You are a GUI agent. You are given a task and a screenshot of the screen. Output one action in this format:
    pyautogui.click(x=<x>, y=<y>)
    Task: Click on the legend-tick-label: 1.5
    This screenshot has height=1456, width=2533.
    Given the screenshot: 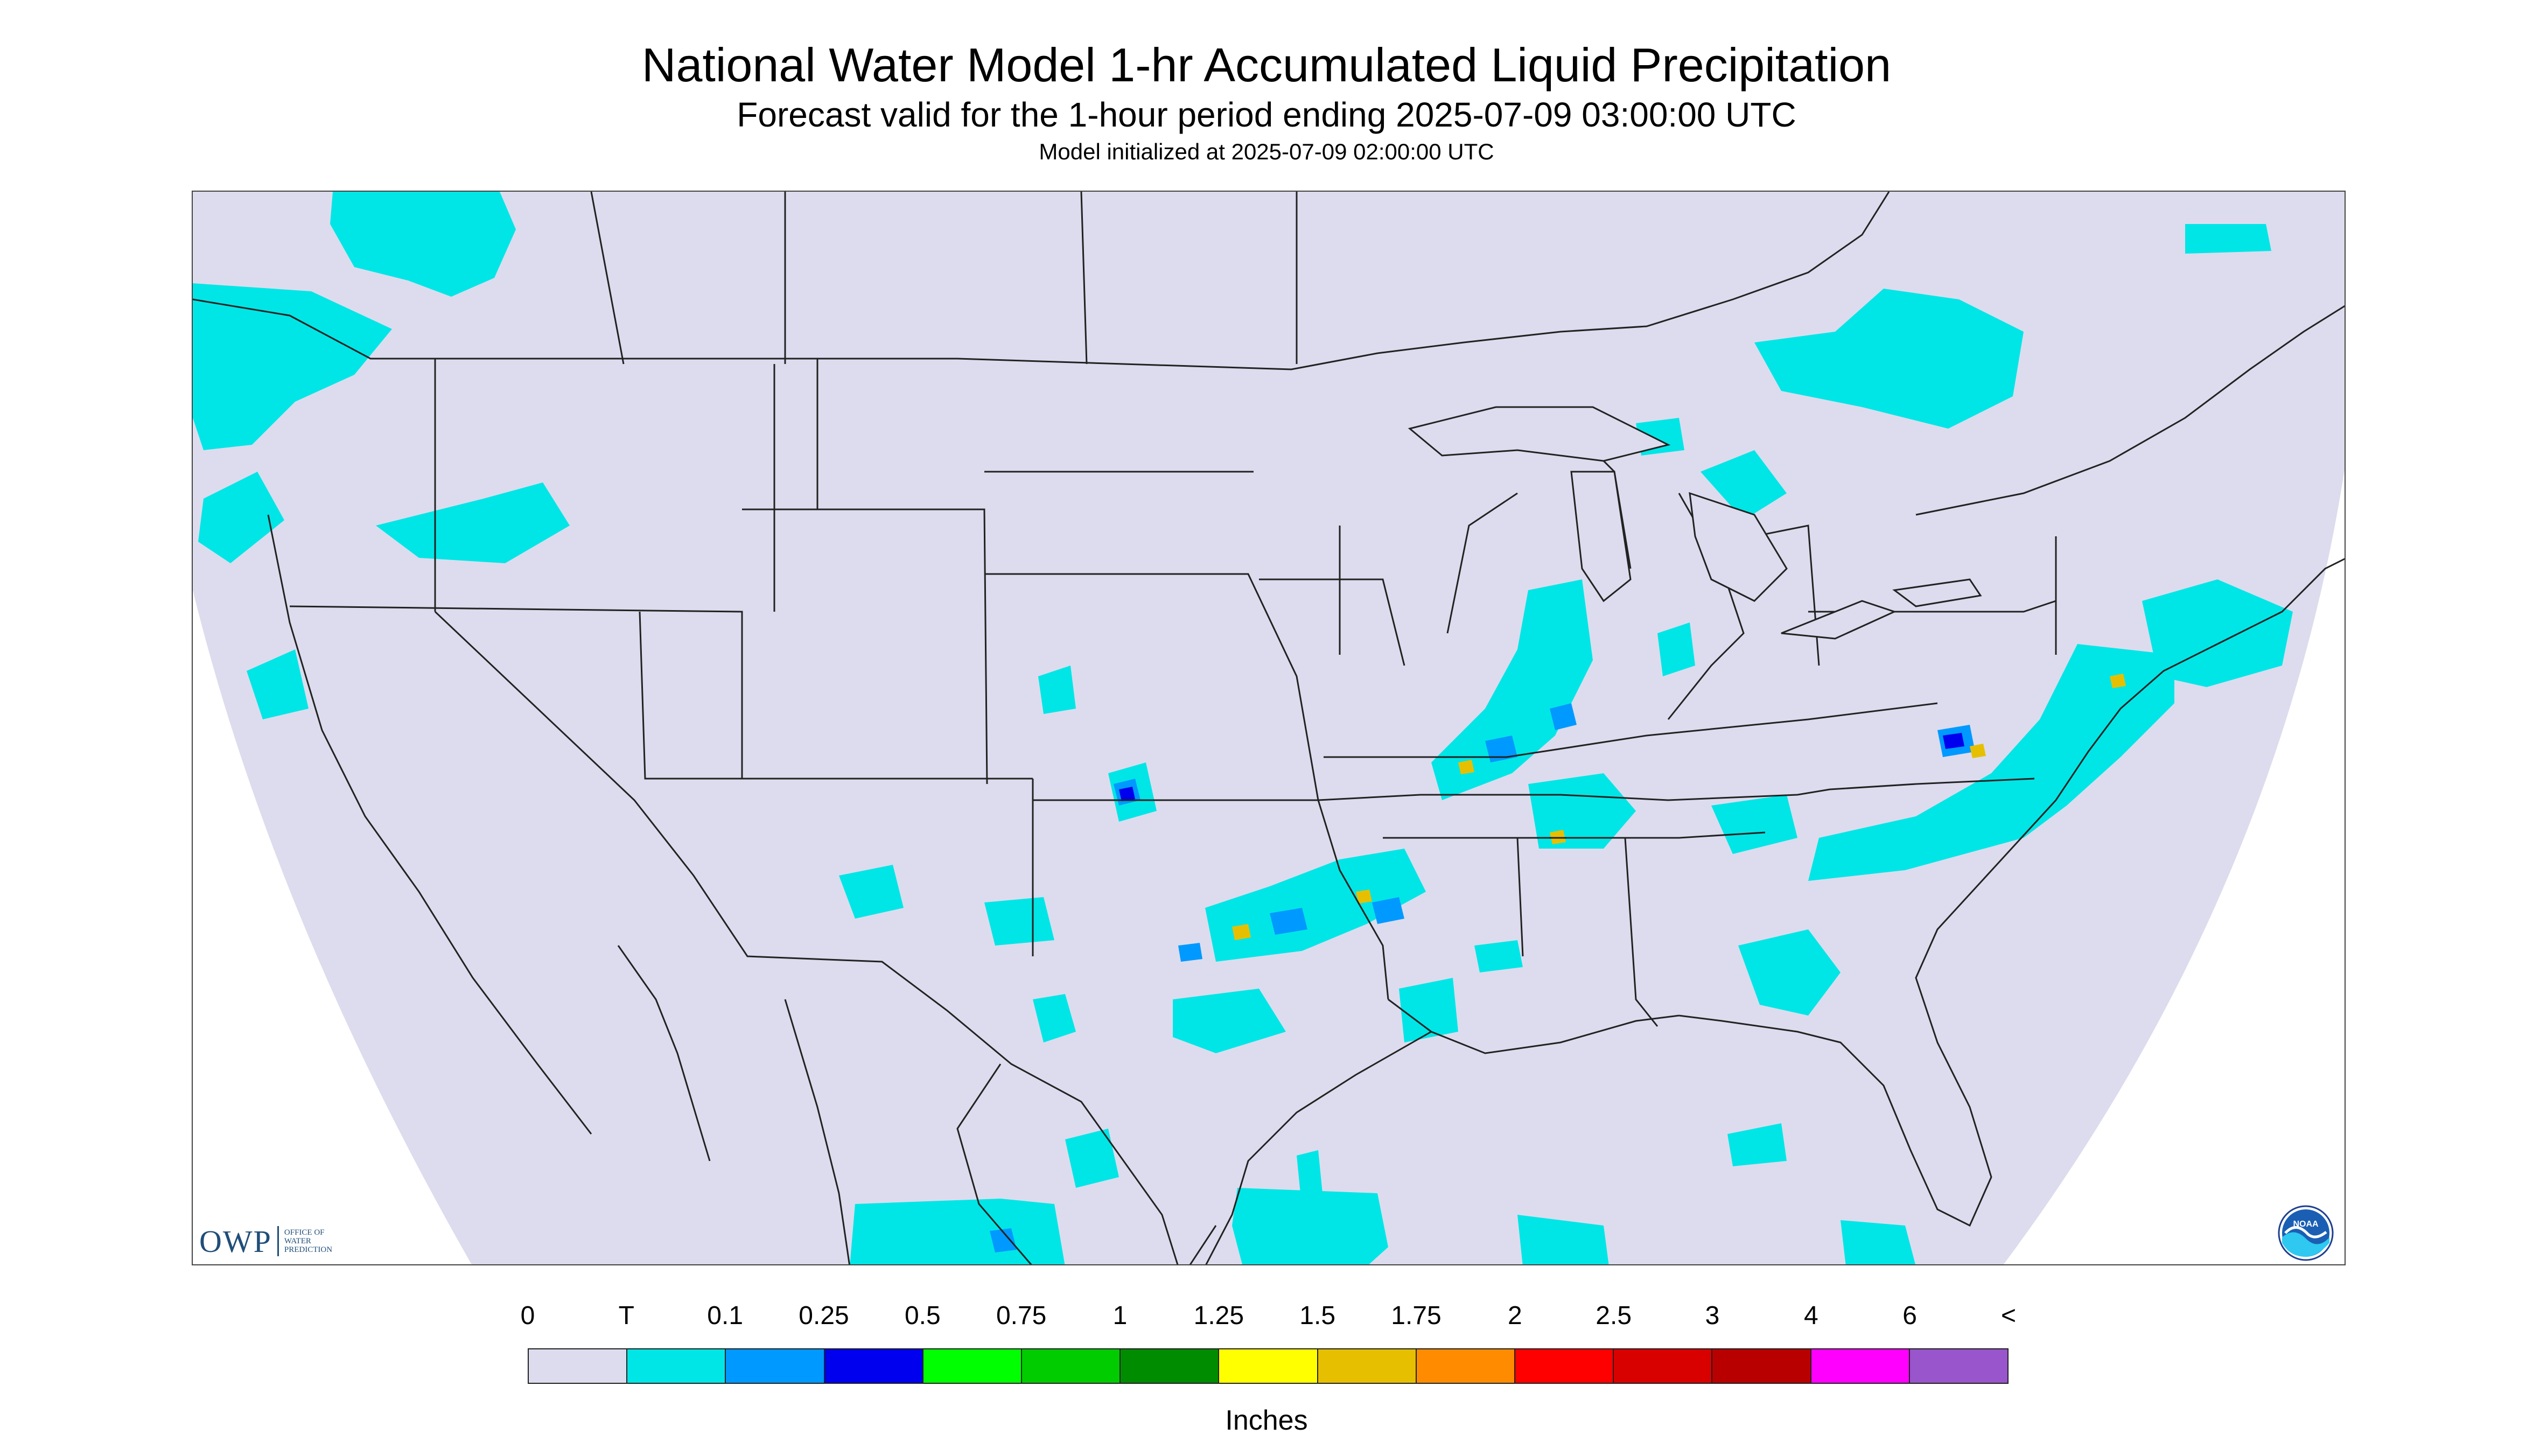 What is the action you would take?
    pyautogui.click(x=1317, y=1315)
    